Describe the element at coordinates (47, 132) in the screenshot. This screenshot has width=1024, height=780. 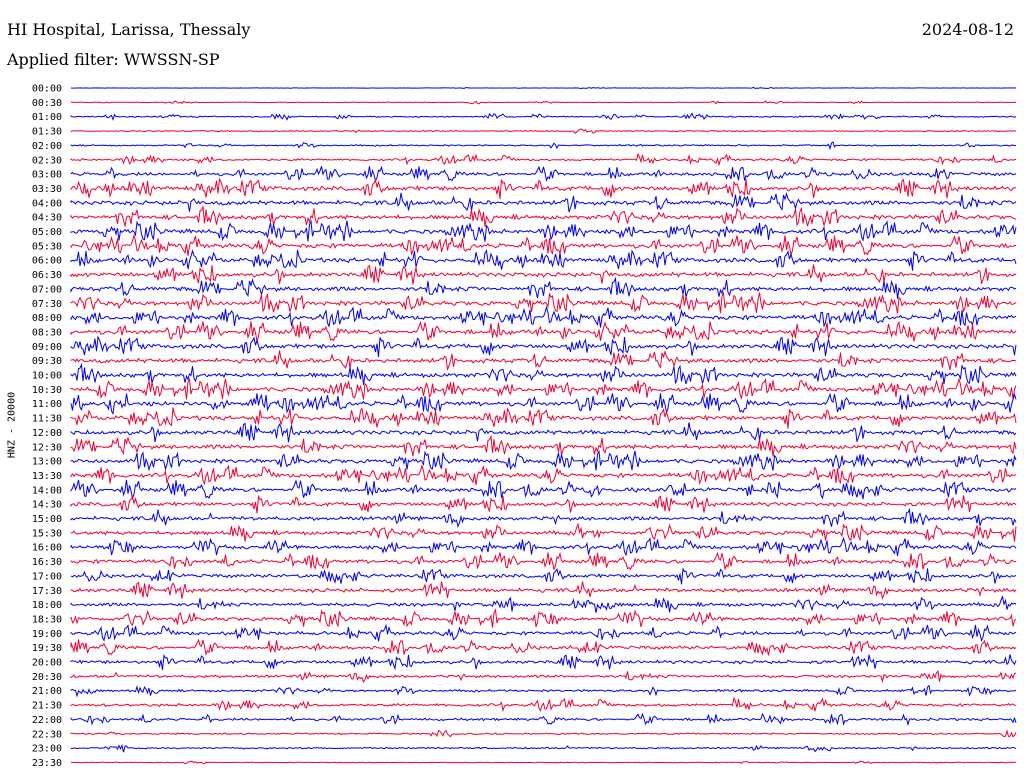
I see `time-label: 01:30` at that location.